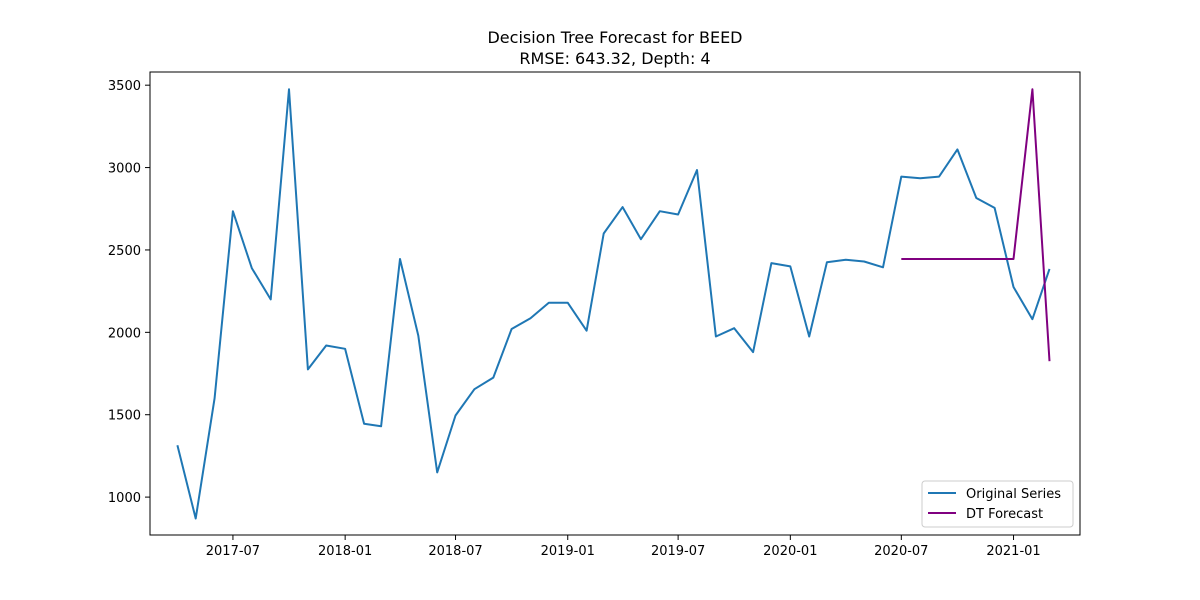 This screenshot has width=1200, height=600. I want to click on y-axis: 1000 1500 2000 2500 3000 3500, so click(129, 292).